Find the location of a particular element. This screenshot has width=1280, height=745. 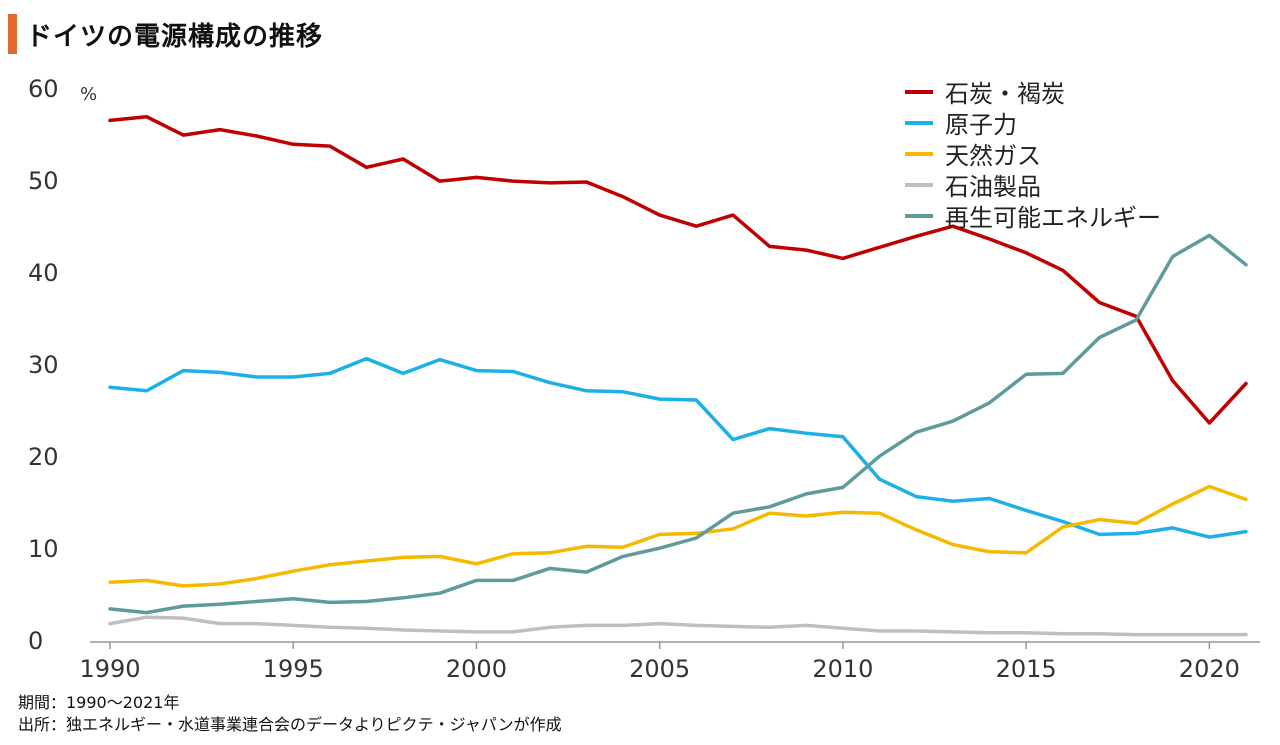

y-tick-label: 40 is located at coordinates (43, 273).